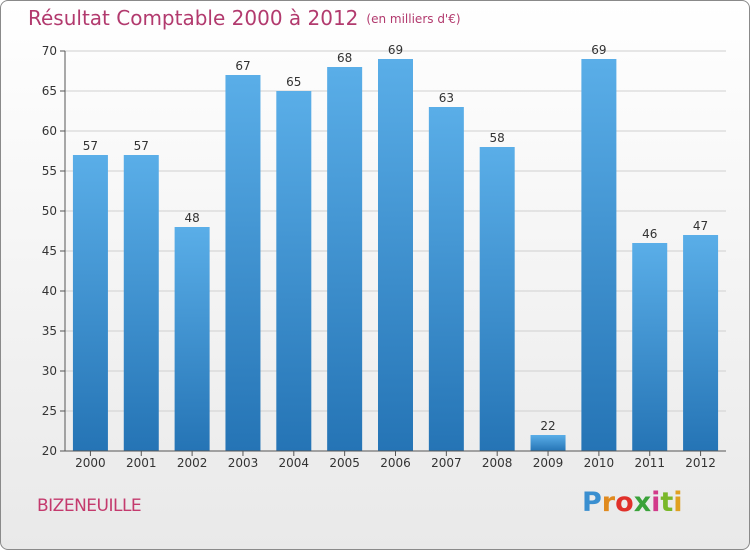 The height and width of the screenshot is (550, 750). Describe the element at coordinates (701, 343) in the screenshot. I see `bar-2012` at that location.